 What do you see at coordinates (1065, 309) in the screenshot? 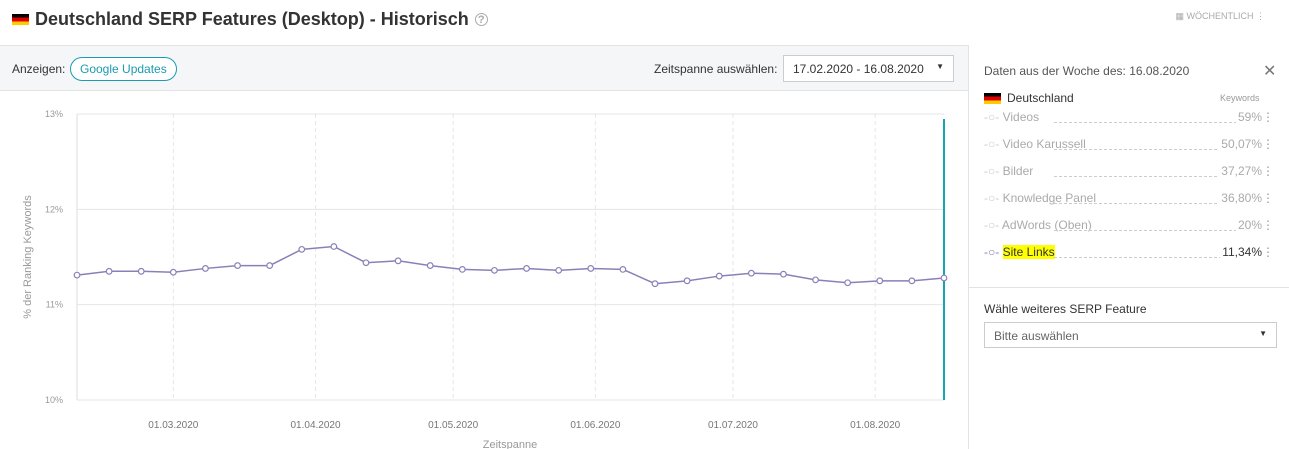
I see `choose-label: Wähle weiteres SERP Feature` at bounding box center [1065, 309].